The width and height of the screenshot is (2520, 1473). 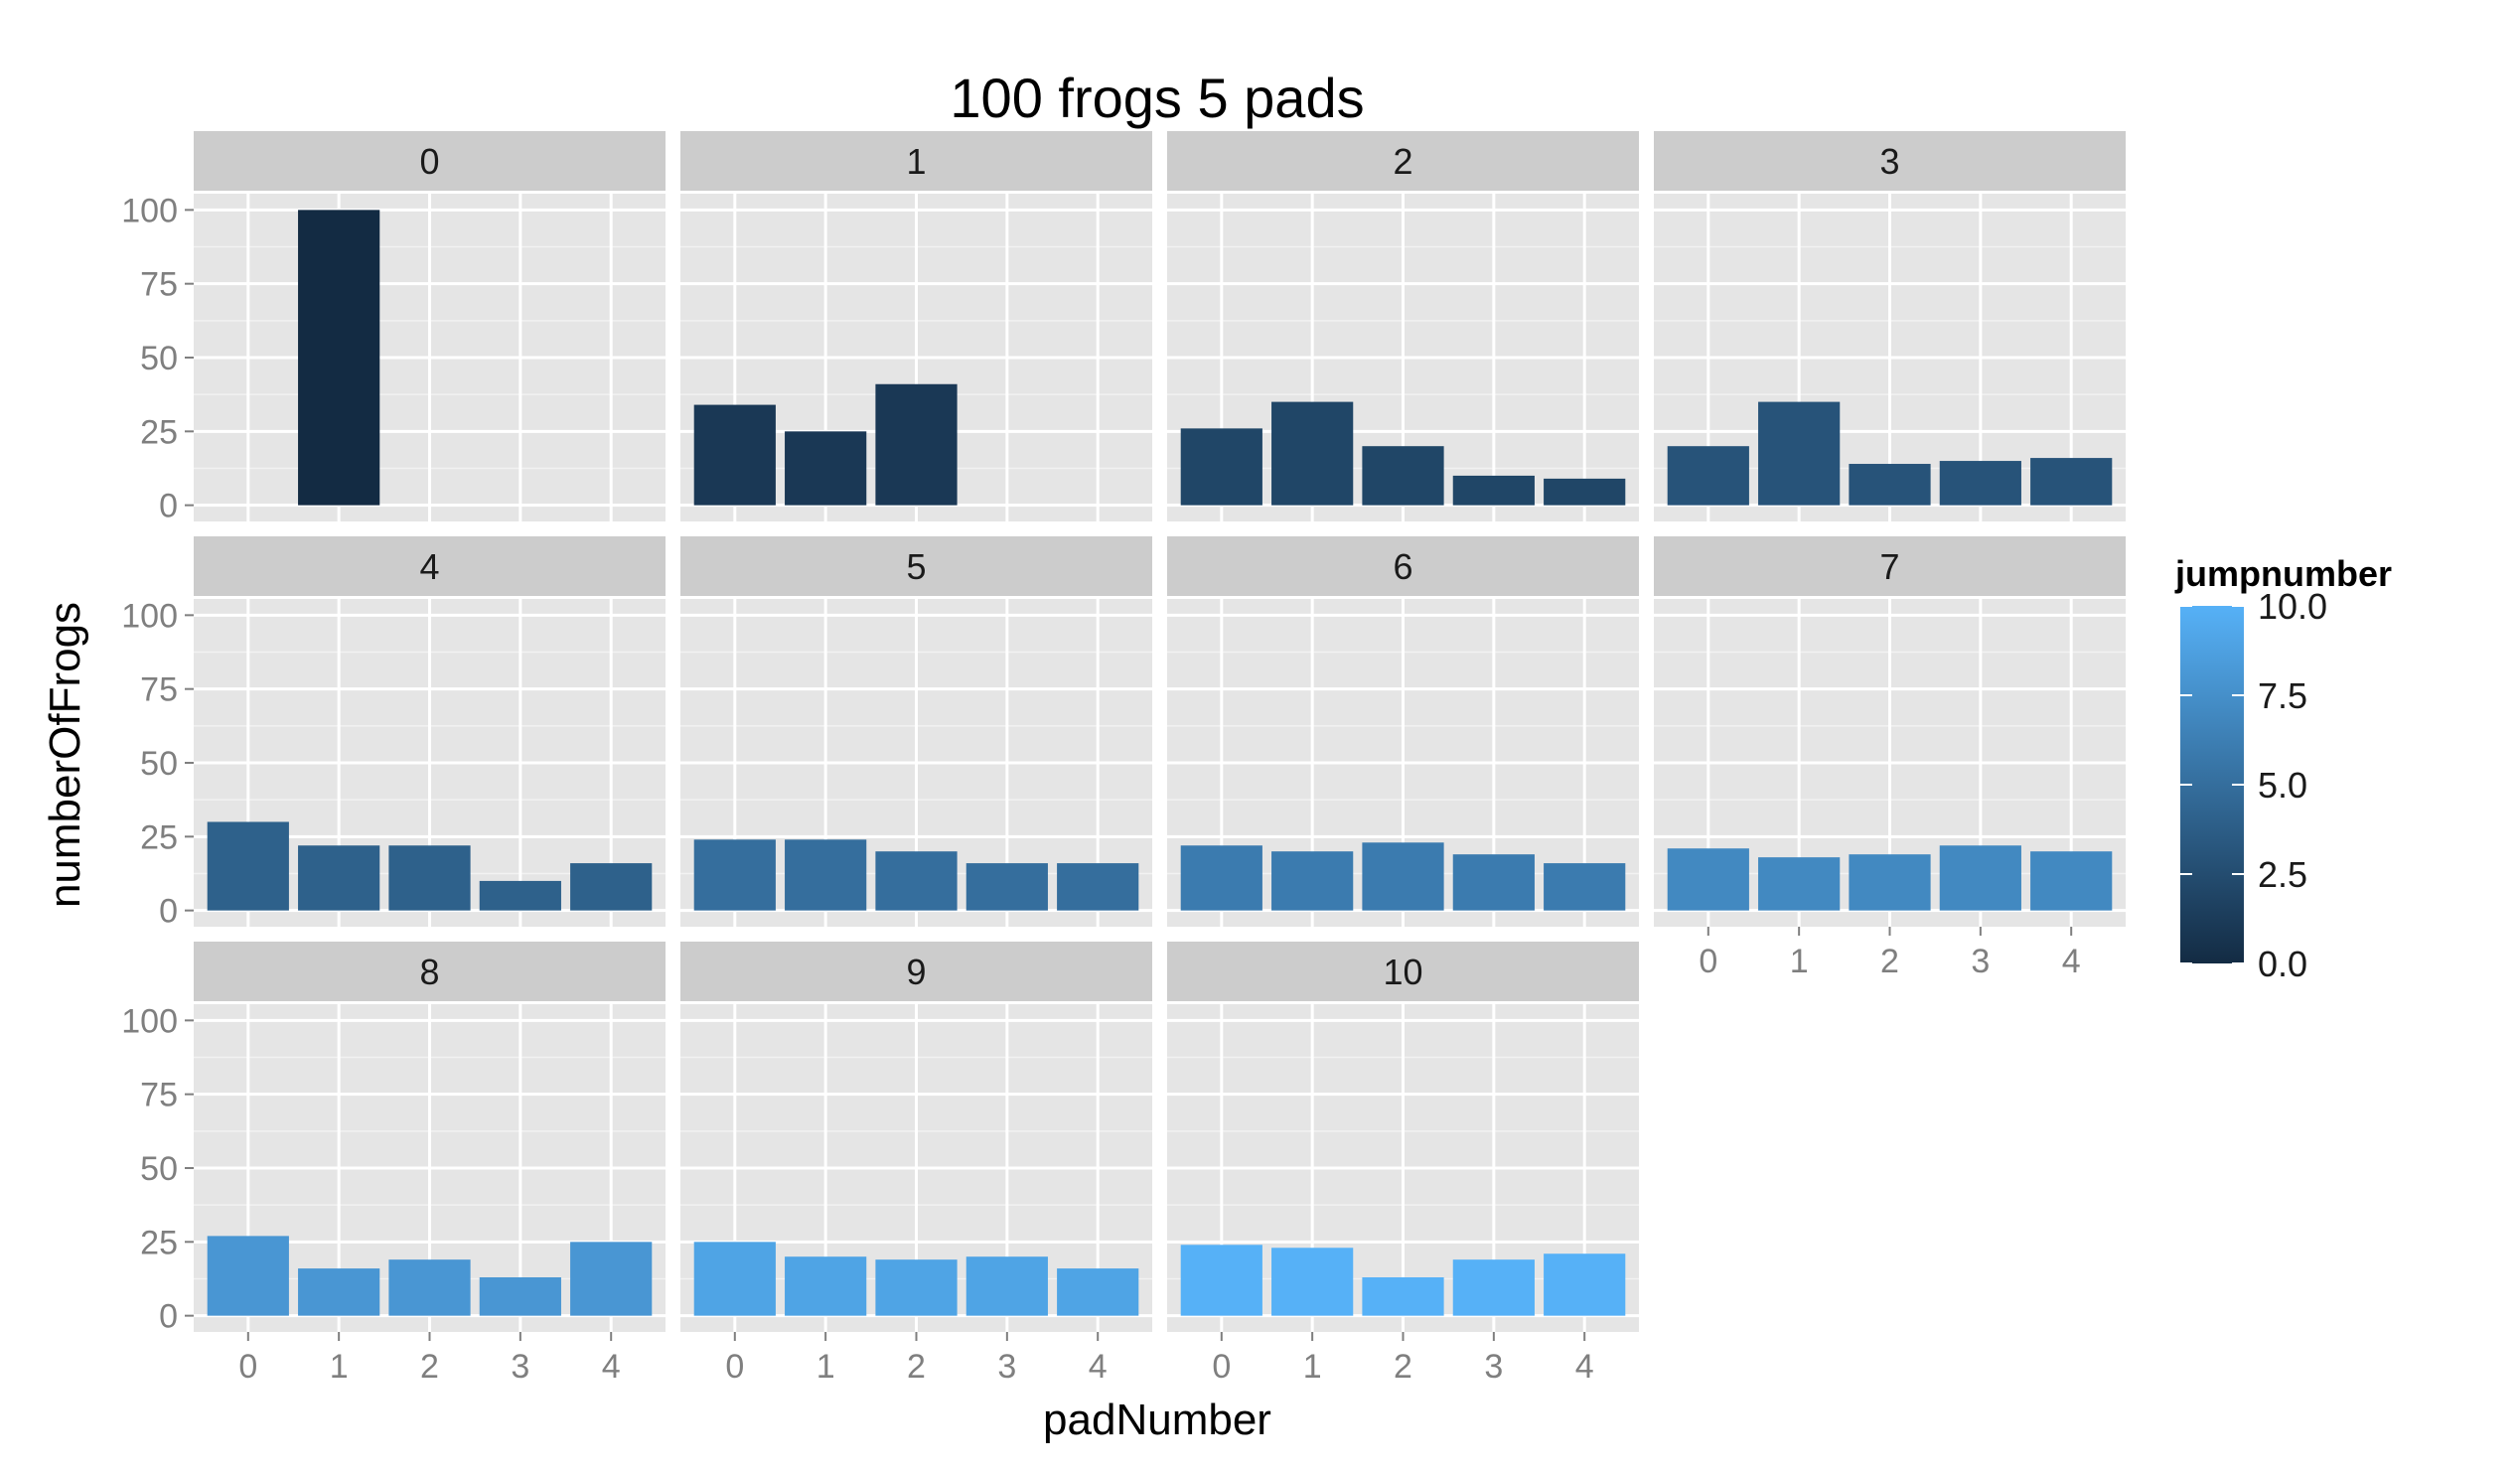 What do you see at coordinates (2282, 875) in the screenshot?
I see `legend-tick-label: 2.5` at bounding box center [2282, 875].